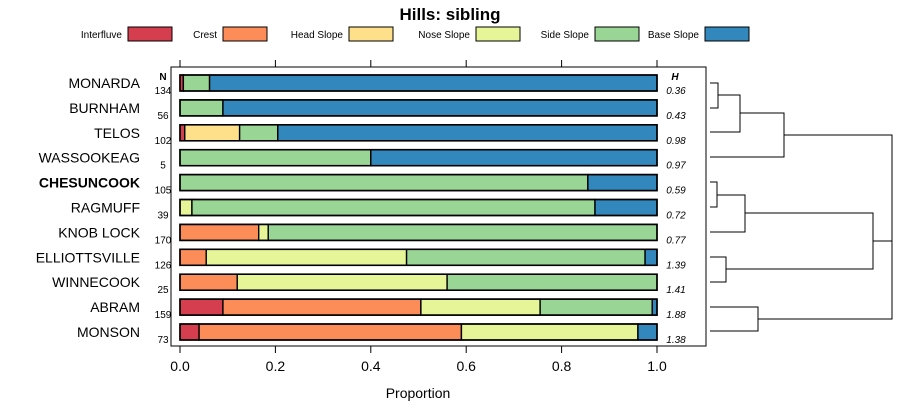  Describe the element at coordinates (449, 14) in the screenshot. I see `chart-title: Hills: sibling` at that location.